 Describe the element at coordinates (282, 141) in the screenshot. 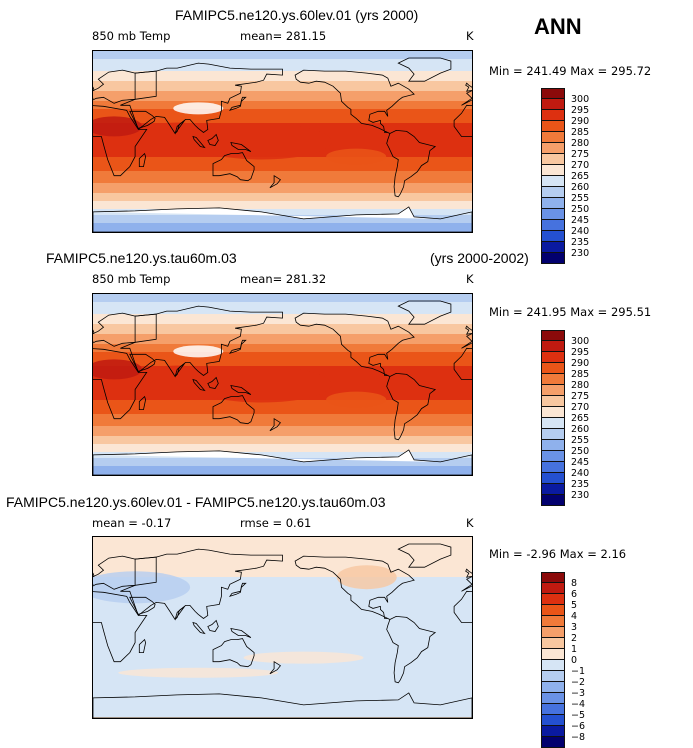

I see `panel1-map` at that location.